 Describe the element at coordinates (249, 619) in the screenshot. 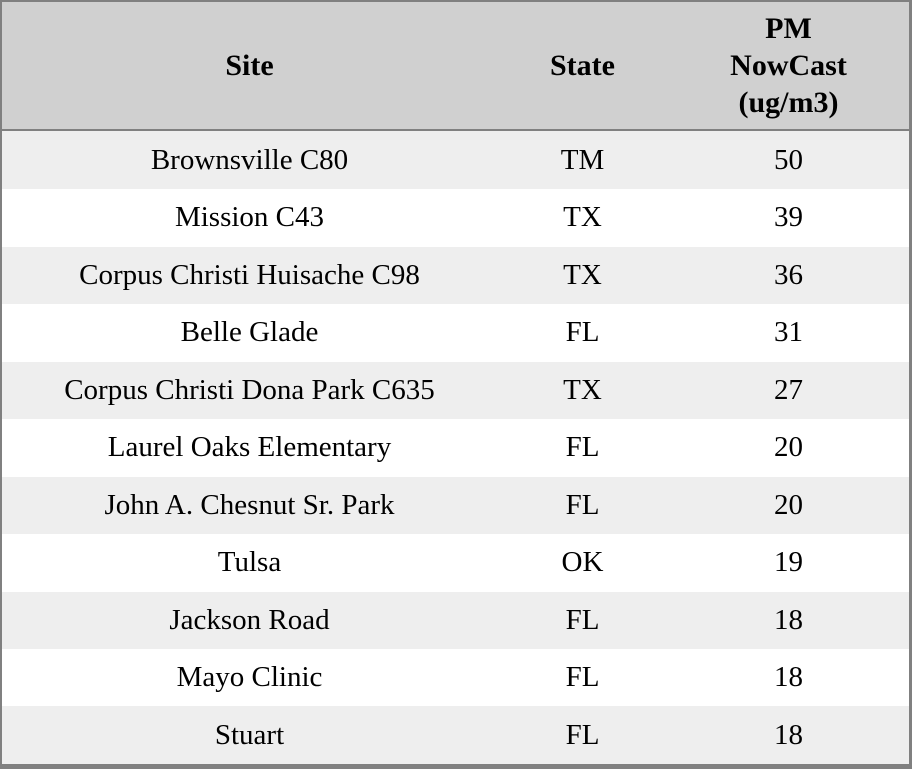

I see `site-cell: Jackson Road` at that location.